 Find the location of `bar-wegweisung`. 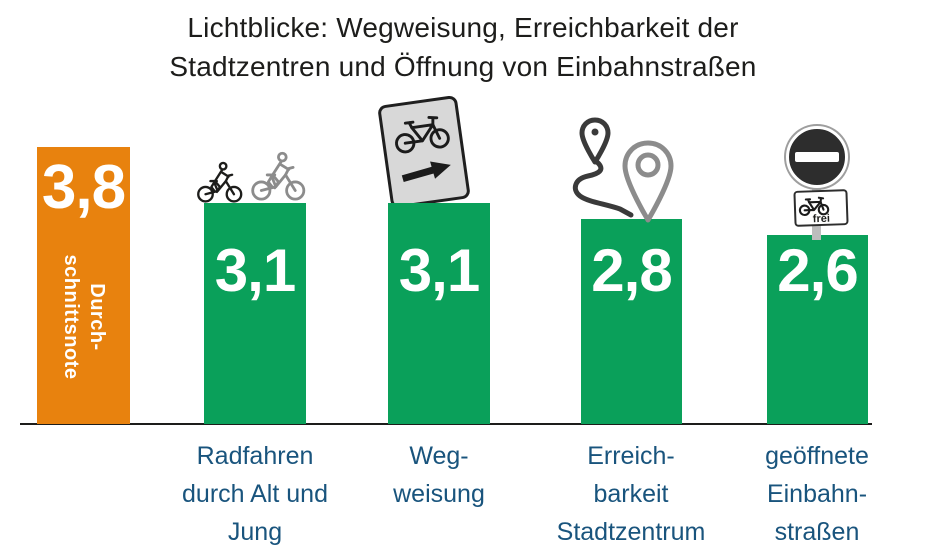

bar-wegweisung is located at coordinates (439, 313).